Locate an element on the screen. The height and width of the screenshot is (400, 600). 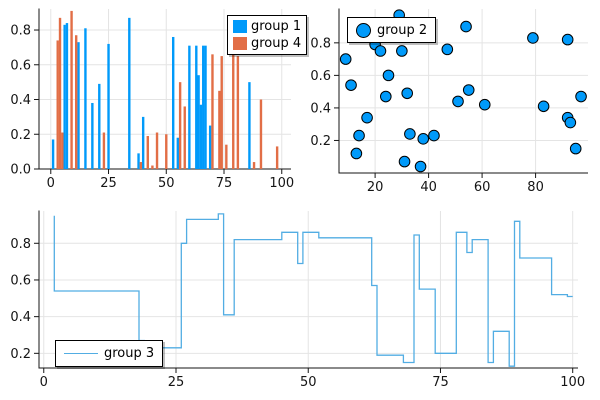
legend-item-group-4: group 4 is located at coordinates (267, 43).